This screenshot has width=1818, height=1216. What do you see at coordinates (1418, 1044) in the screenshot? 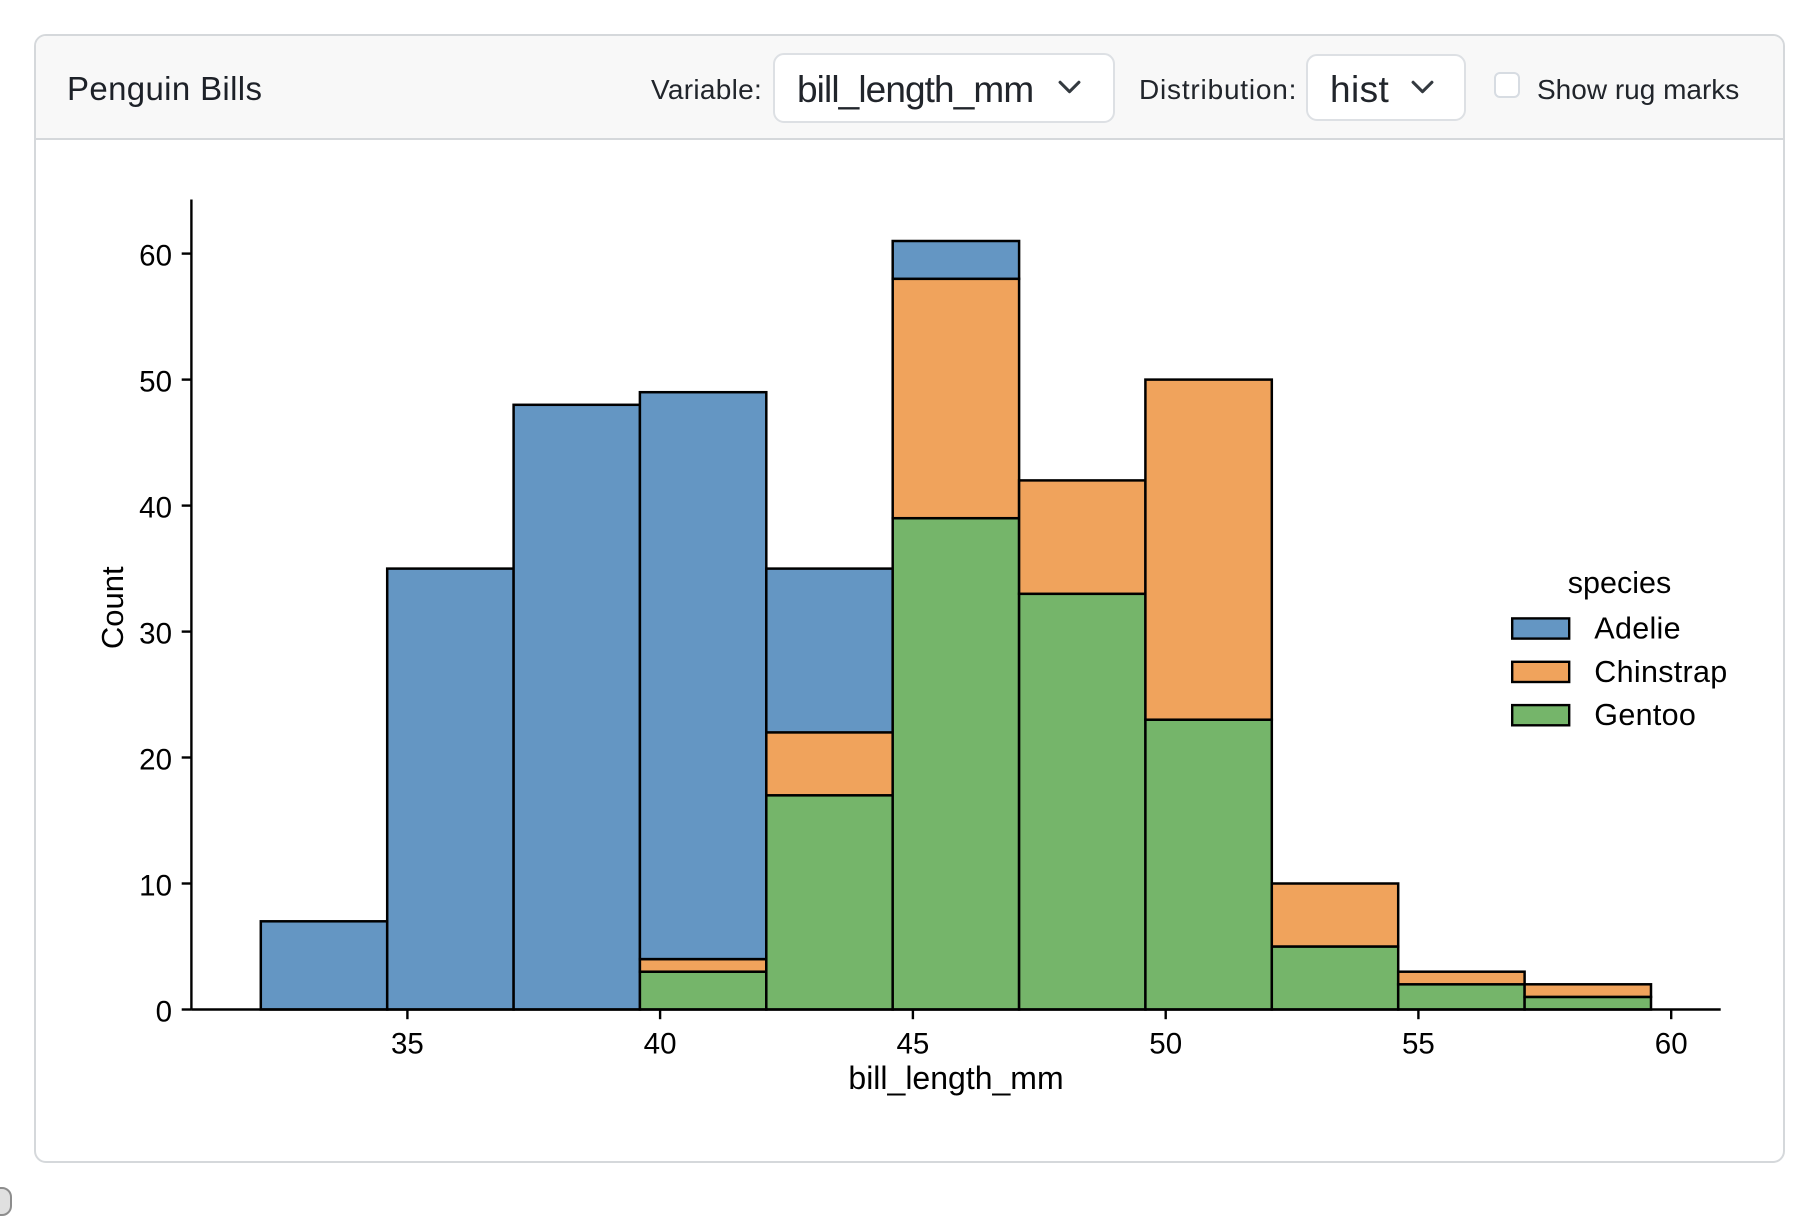
I see `svg-text: 55` at bounding box center [1418, 1044].